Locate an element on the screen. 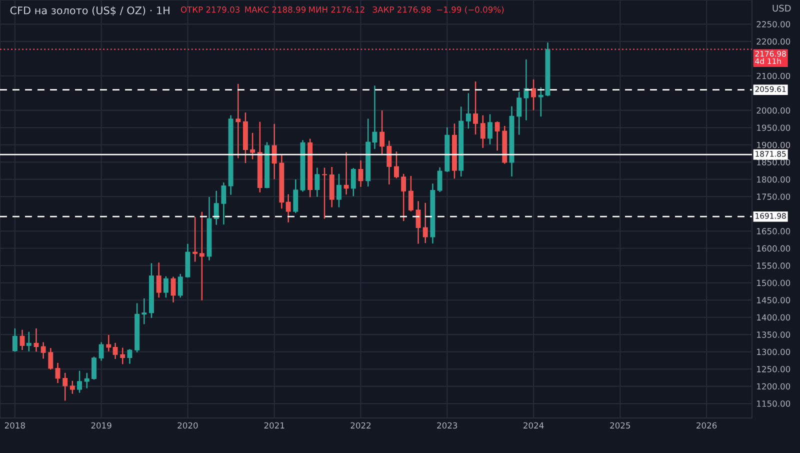 This screenshot has height=453, width=800. y-tick-label: 2250.00 is located at coordinates (773, 24).